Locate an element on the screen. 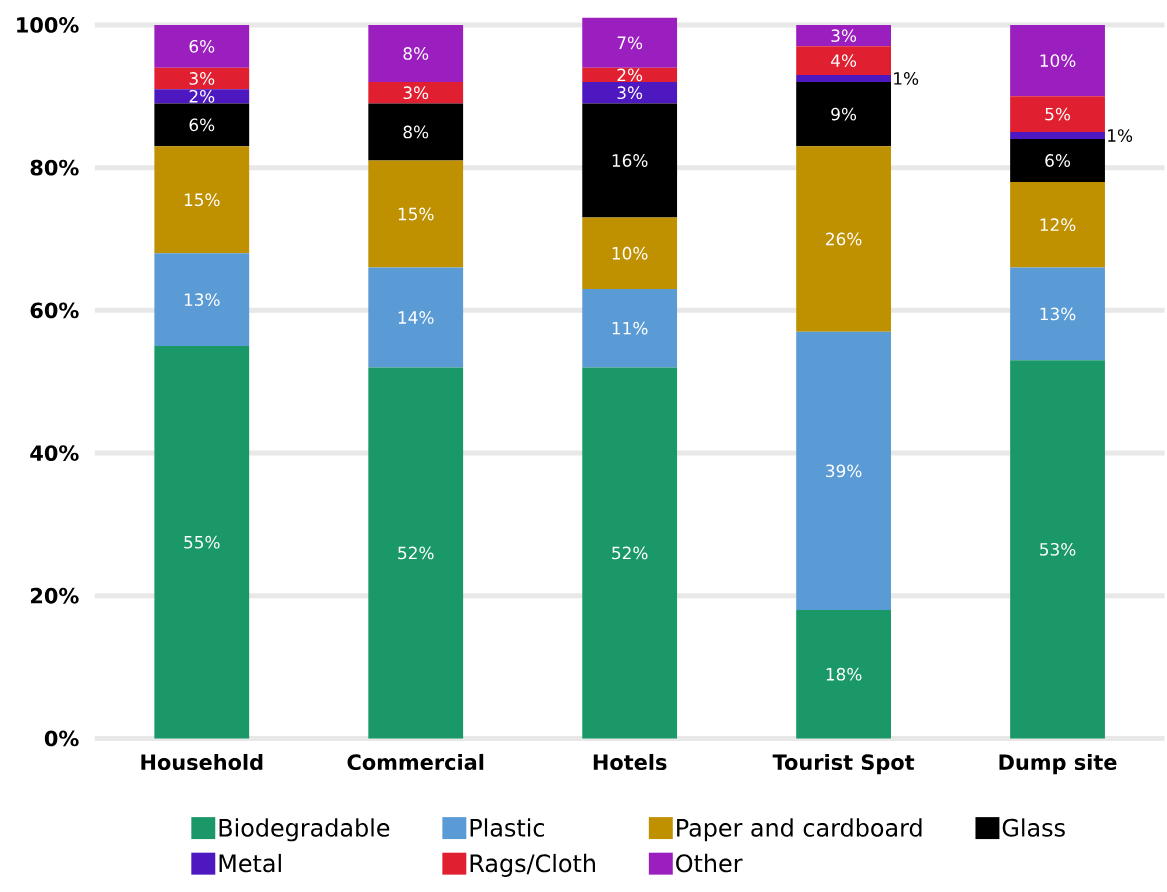  data-label: 26% is located at coordinates (844, 239).